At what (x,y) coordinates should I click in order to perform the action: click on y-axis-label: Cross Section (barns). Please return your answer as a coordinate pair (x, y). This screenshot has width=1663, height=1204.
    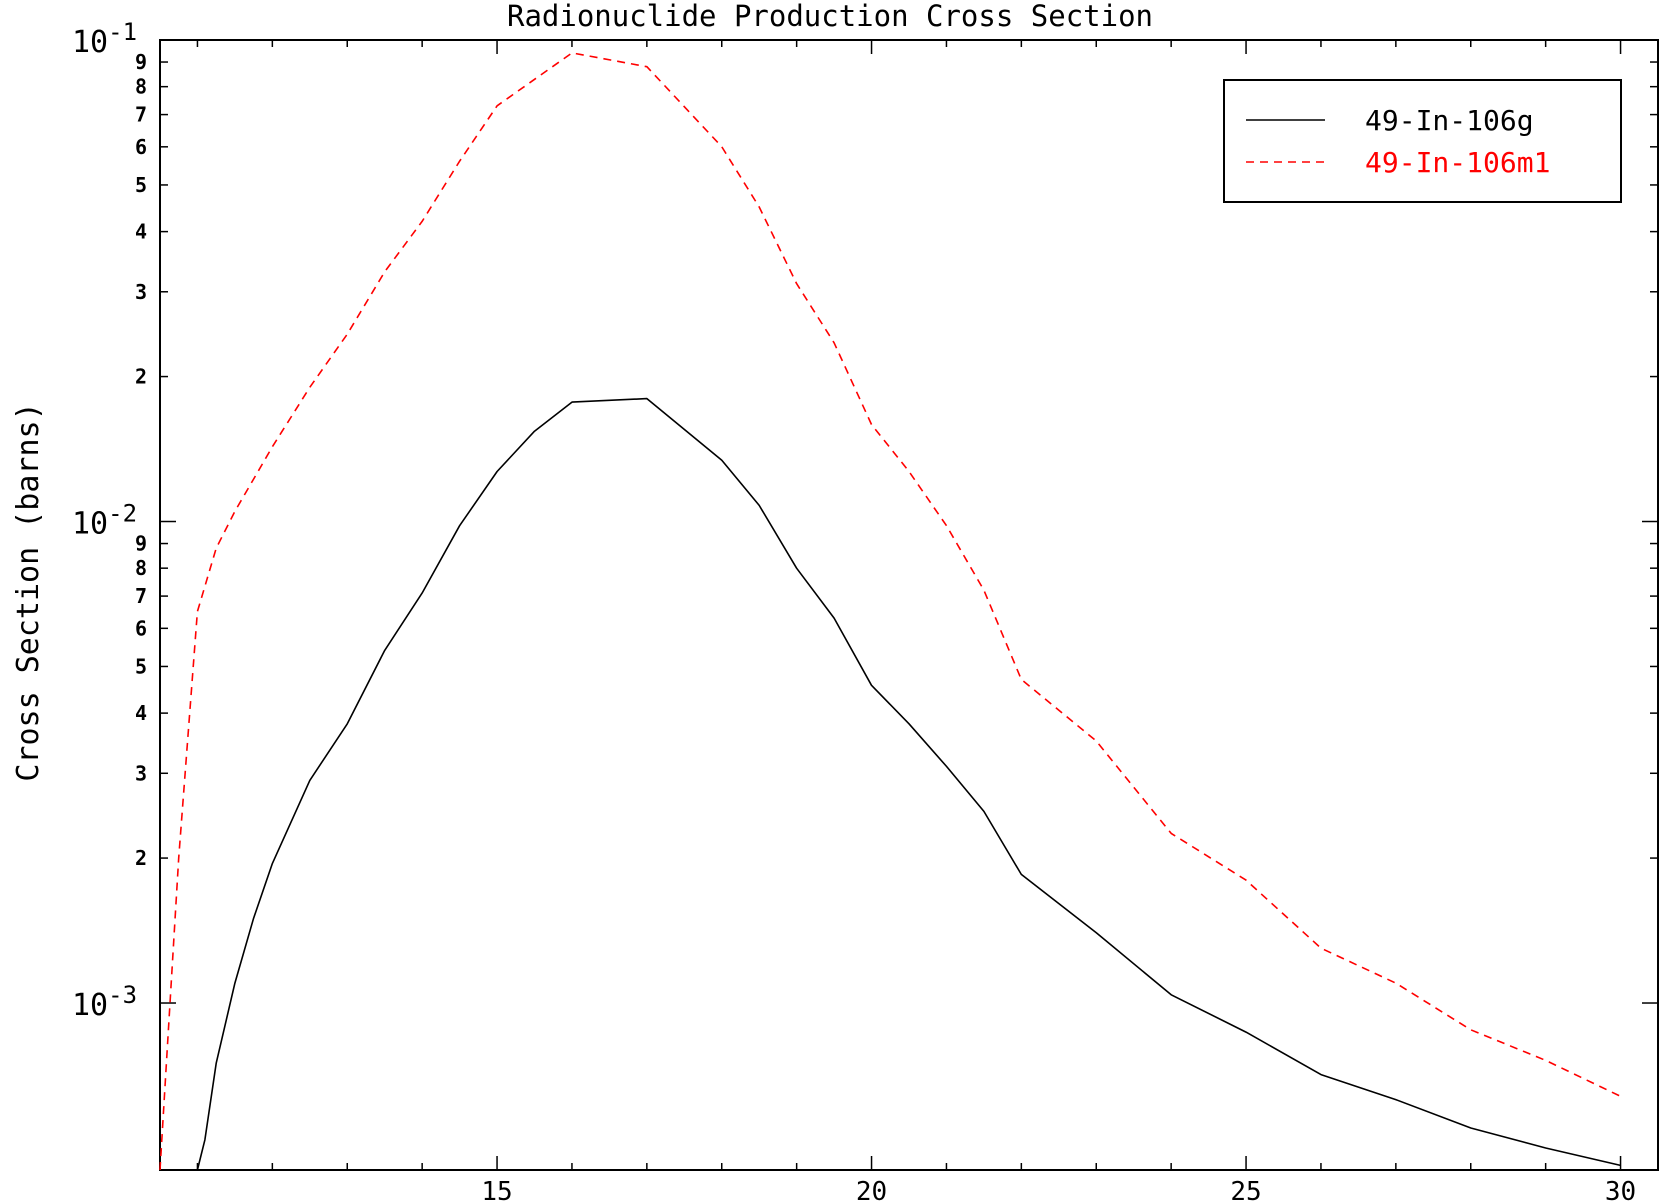
    Looking at the image, I should click on (28, 591).